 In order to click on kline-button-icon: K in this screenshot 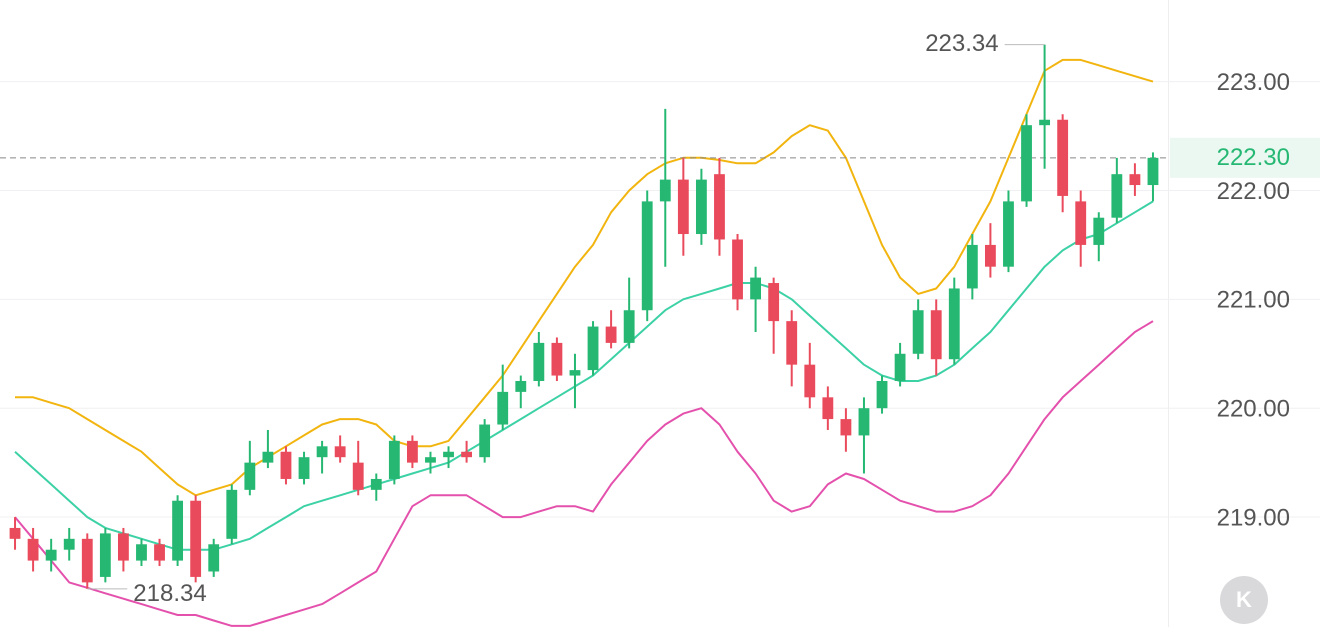, I will do `click(1244, 599)`.